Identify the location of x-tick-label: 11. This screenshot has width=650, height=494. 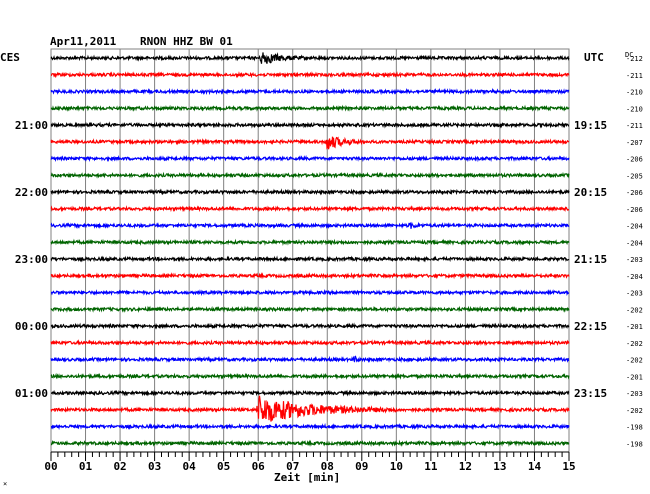
(431, 466).